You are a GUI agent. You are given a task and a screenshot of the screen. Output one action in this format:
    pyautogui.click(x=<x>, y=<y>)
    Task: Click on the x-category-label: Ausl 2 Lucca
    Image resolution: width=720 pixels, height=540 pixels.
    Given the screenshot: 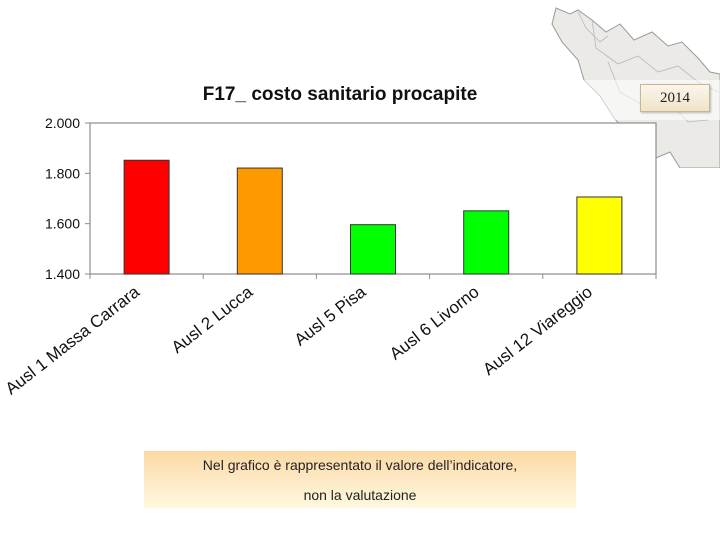 What is the action you would take?
    pyautogui.click(x=212, y=319)
    